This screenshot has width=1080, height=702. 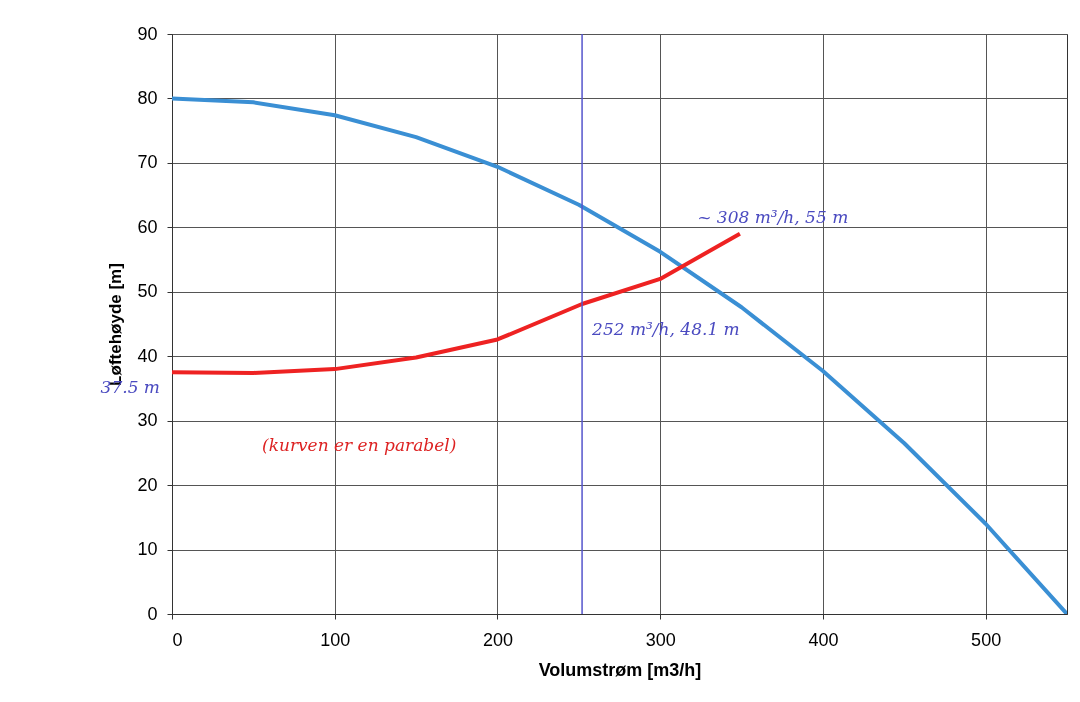 What do you see at coordinates (823, 639) in the screenshot?
I see `x-tick-label: 400` at bounding box center [823, 639].